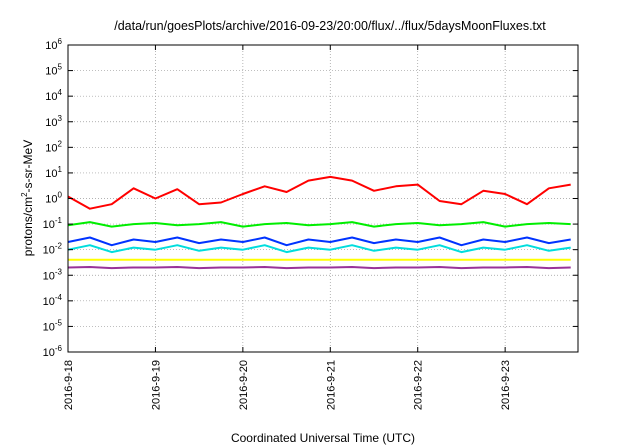 This screenshot has width=640, height=448. Describe the element at coordinates (28, 226) in the screenshot. I see `y-axis-label-part-1: protons/cm` at that location.